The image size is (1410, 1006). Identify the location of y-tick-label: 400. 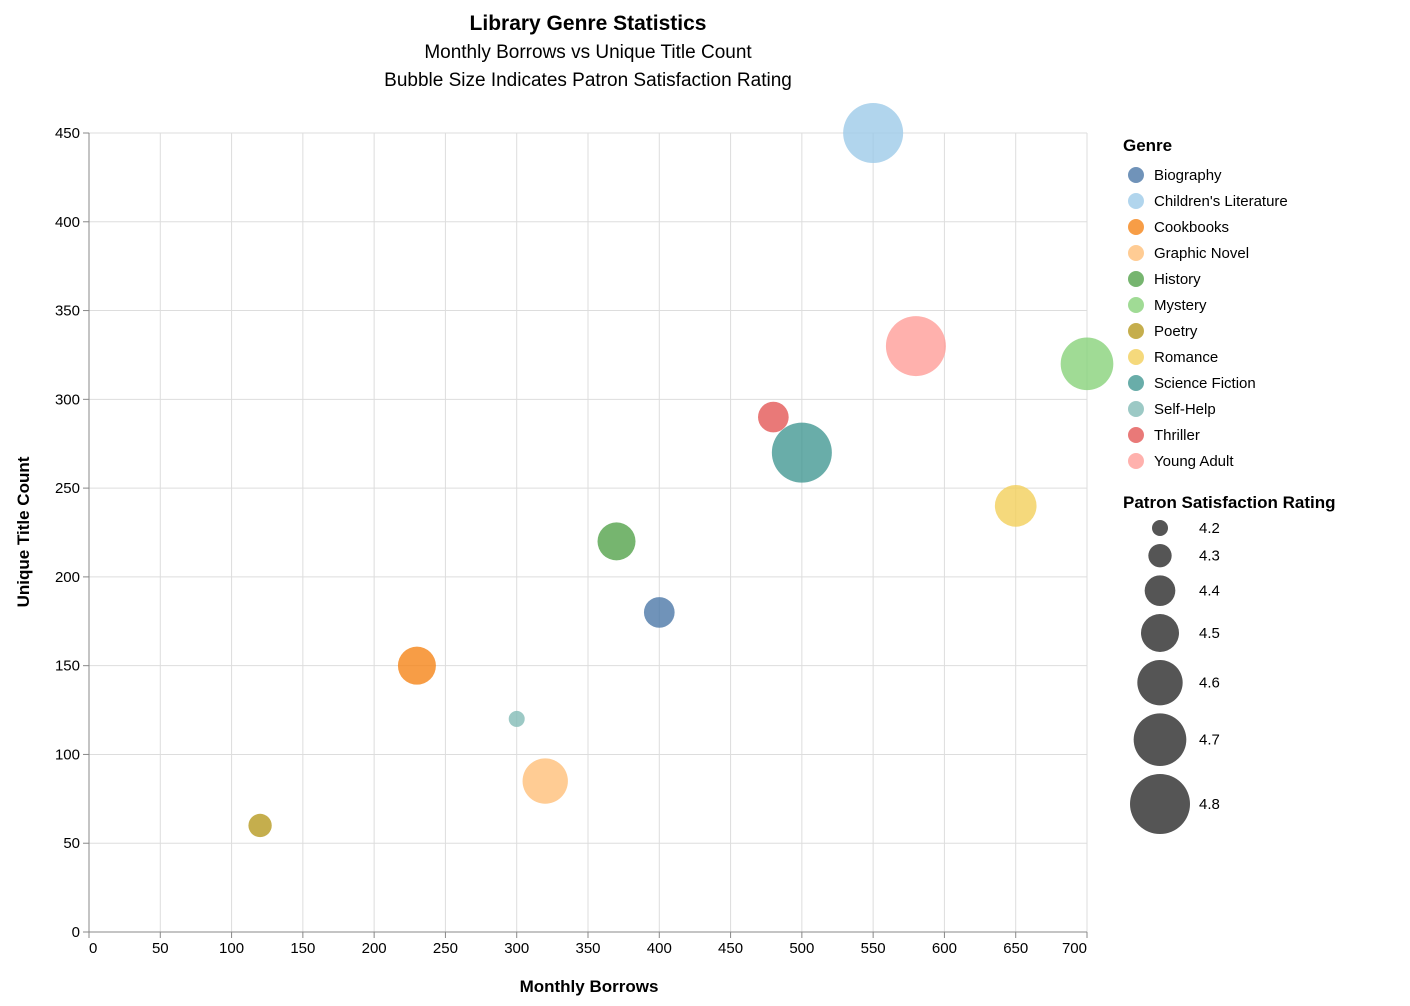
(67, 222).